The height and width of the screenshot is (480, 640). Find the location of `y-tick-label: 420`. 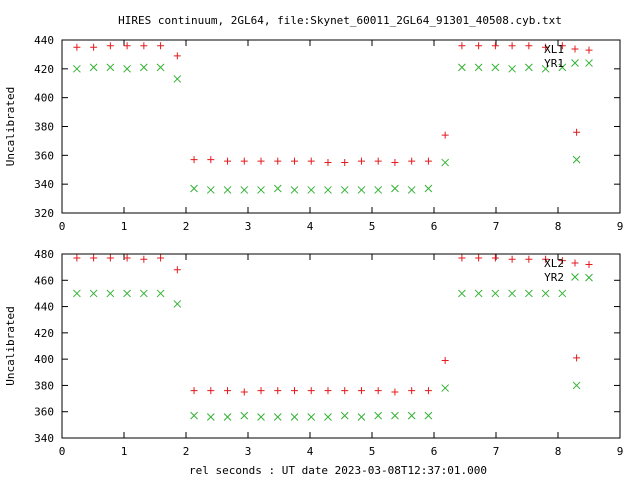

y-tick-label: 420 is located at coordinates (44, 69).